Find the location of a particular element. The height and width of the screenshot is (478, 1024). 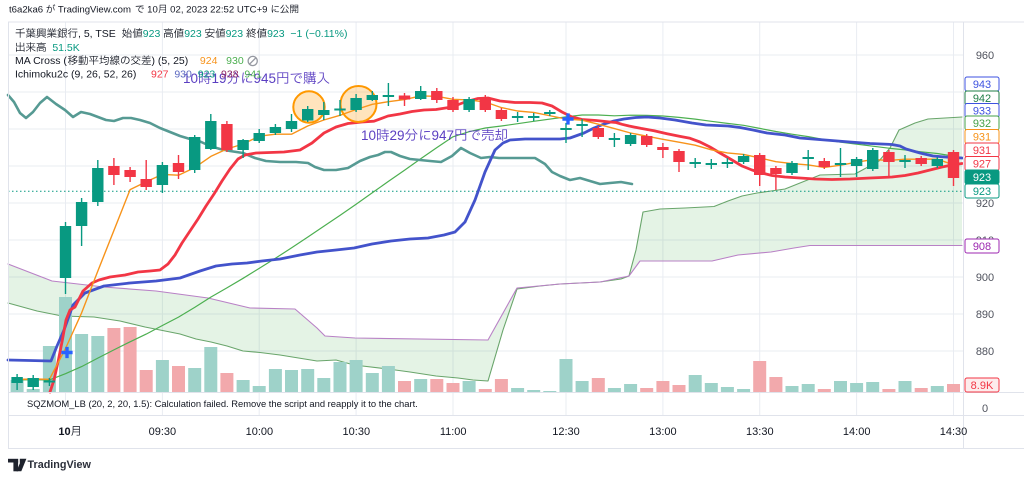

svg-text: , 5, TSE is located at coordinates (100, 34).